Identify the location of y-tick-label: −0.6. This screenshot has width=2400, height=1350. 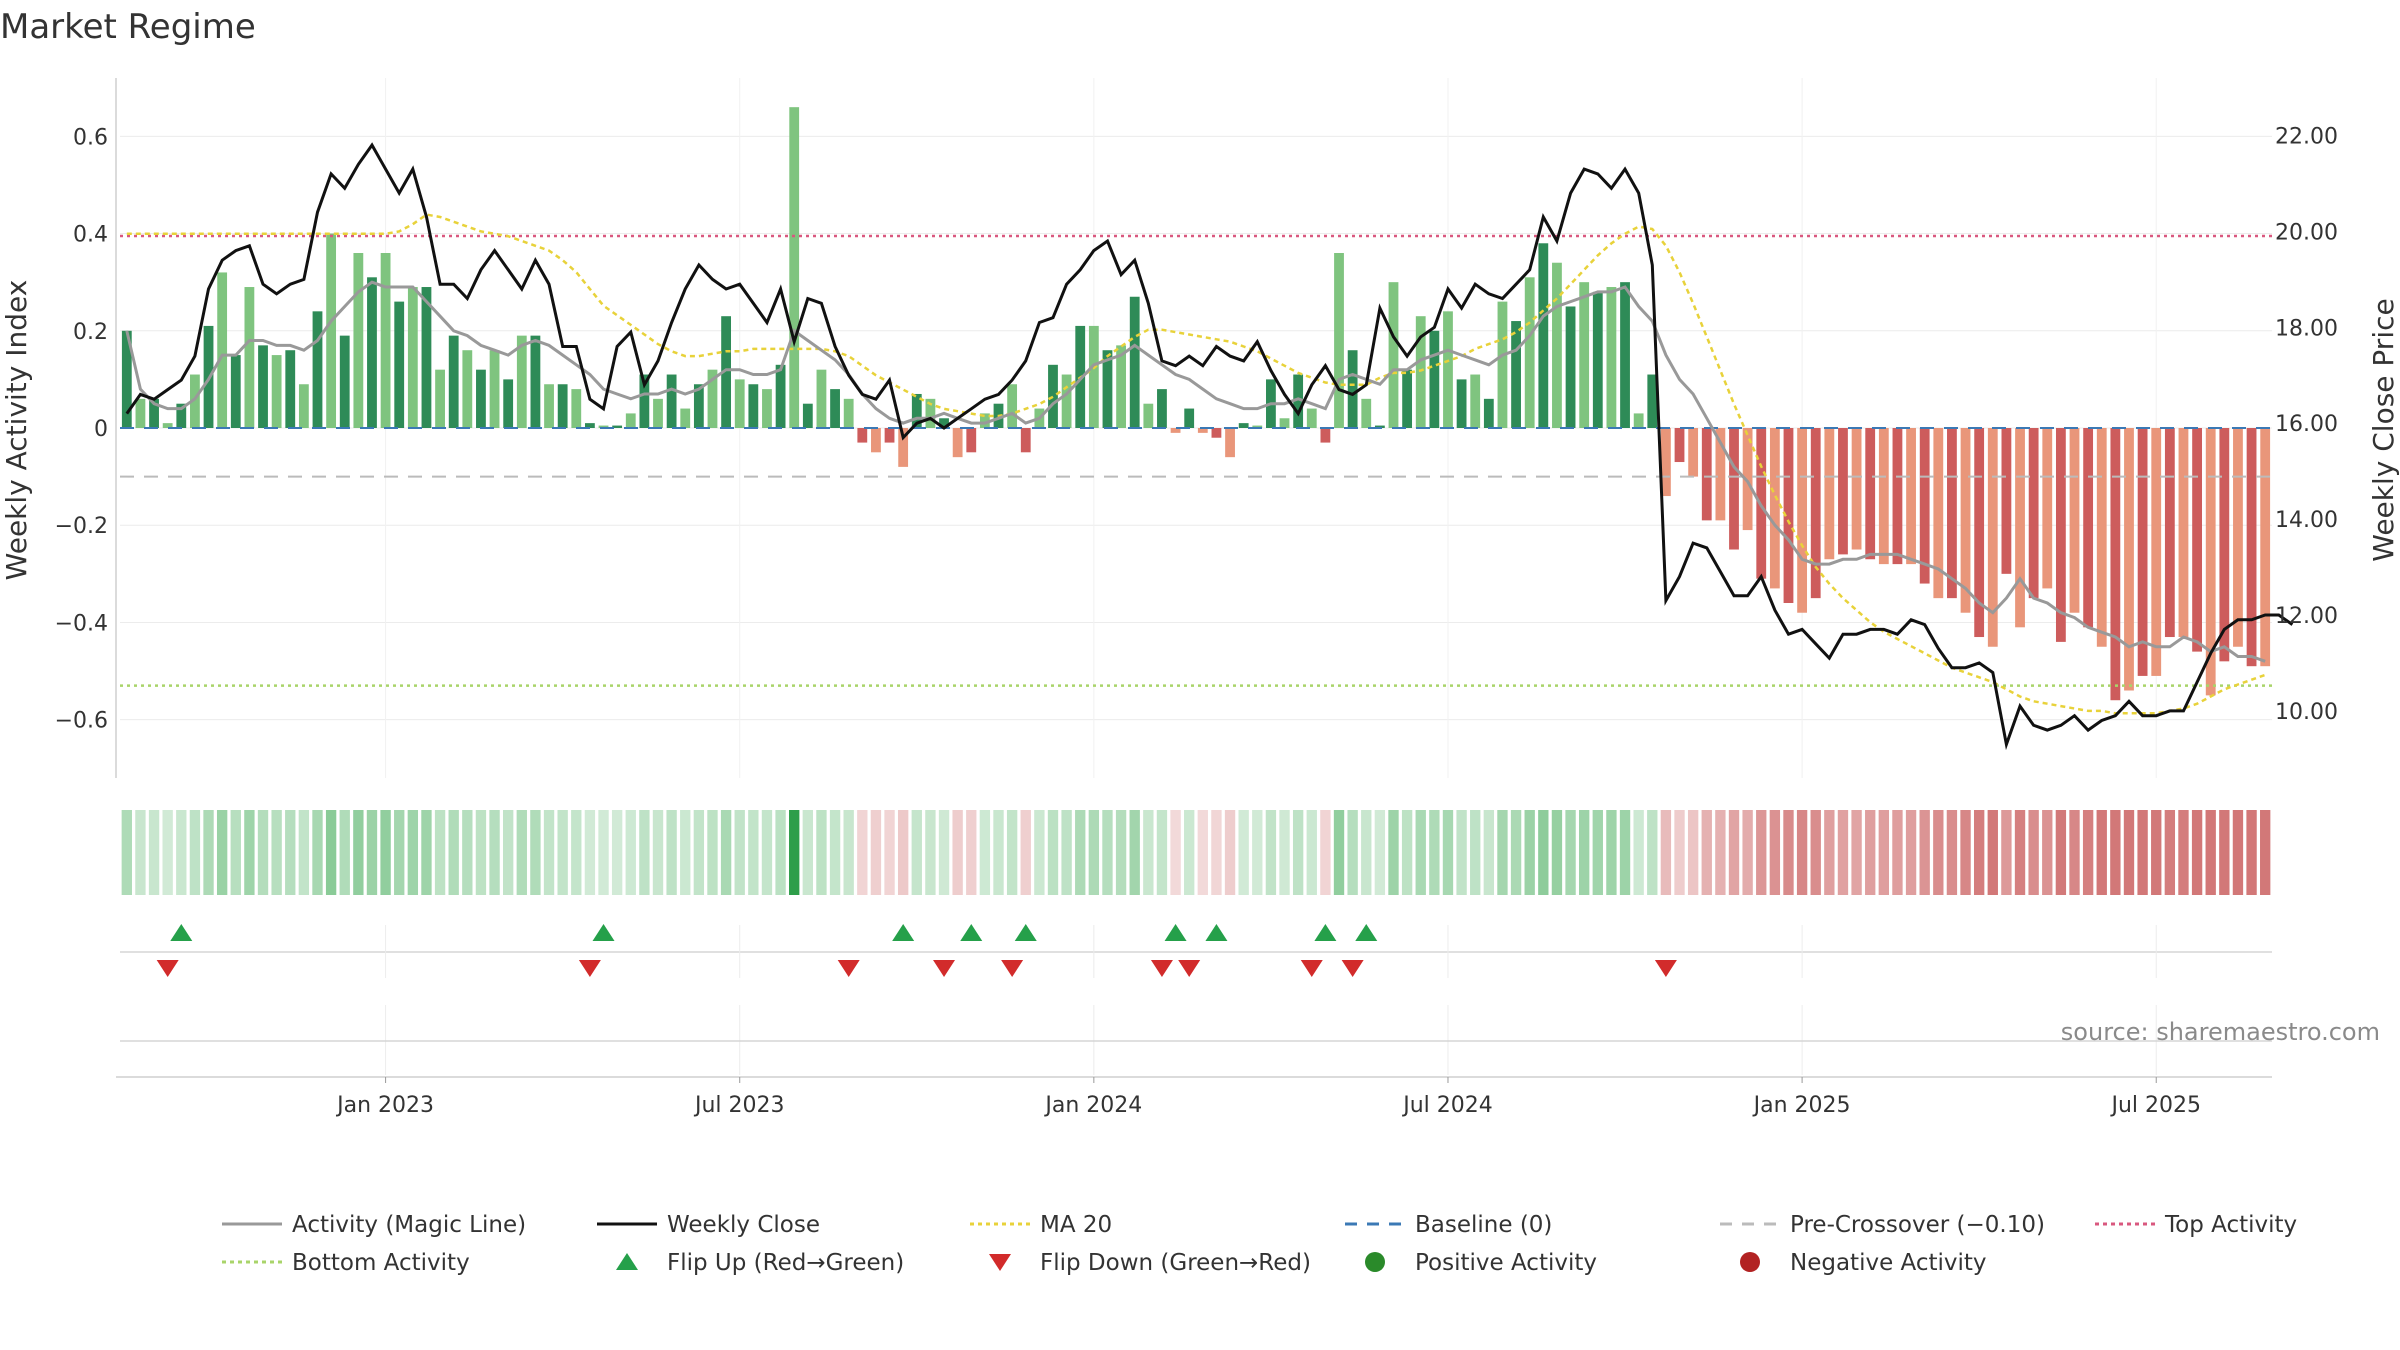
(81, 721).